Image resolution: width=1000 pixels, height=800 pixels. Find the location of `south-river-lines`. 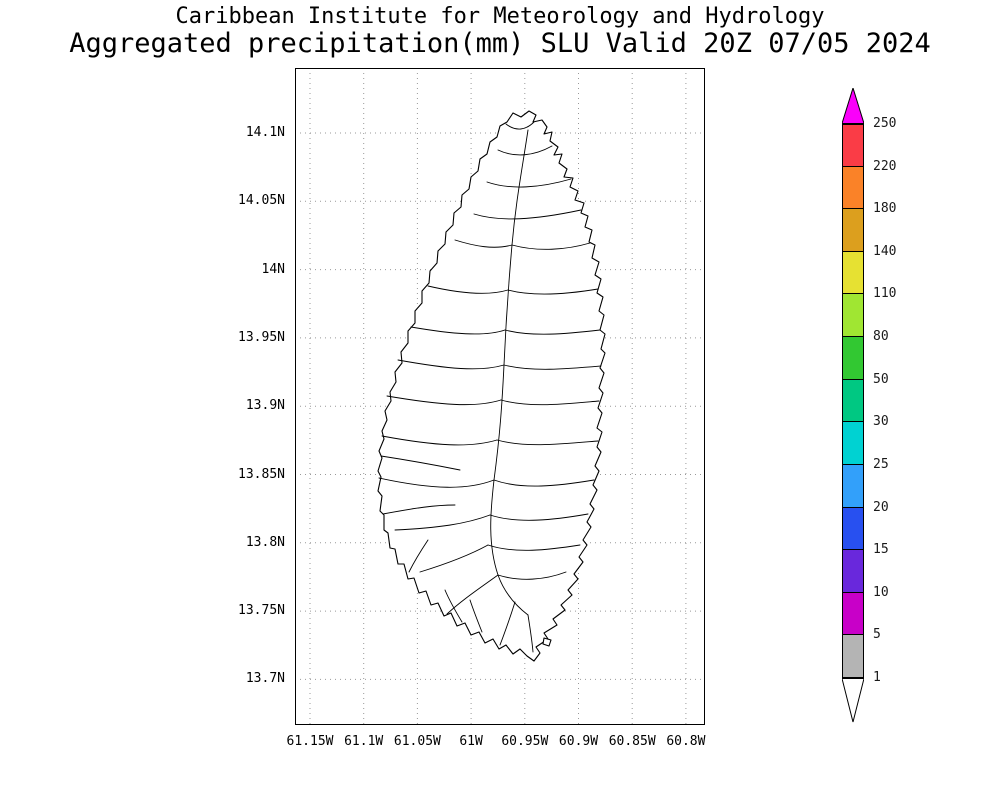

south-river-lines is located at coordinates (489, 613).